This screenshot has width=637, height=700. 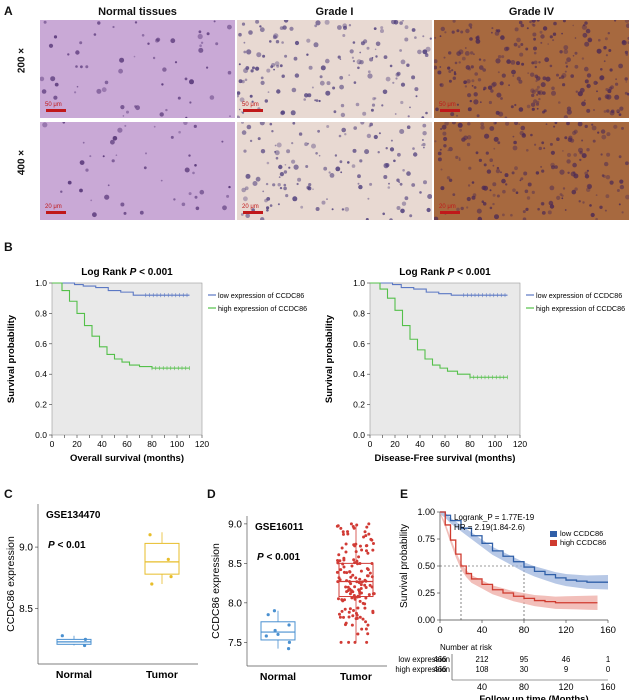 What do you see at coordinates (334, 171) in the screenshot?
I see `micrograph-grade1-400x: 20 μm` at bounding box center [334, 171].